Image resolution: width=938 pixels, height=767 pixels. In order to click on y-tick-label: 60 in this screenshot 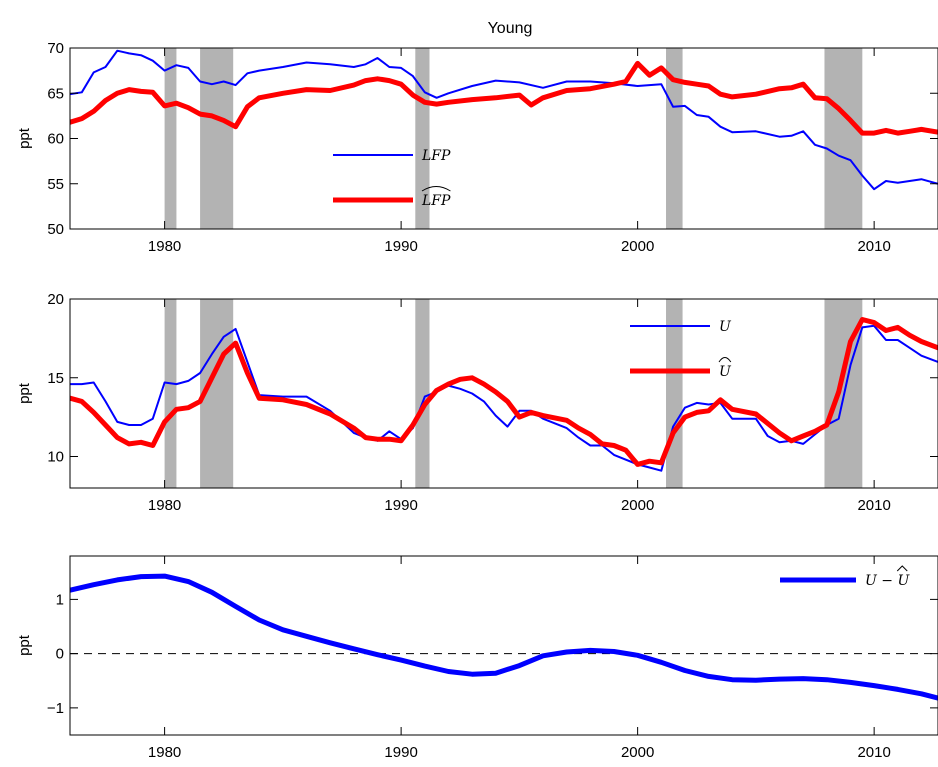, I will do `click(55, 139)`.